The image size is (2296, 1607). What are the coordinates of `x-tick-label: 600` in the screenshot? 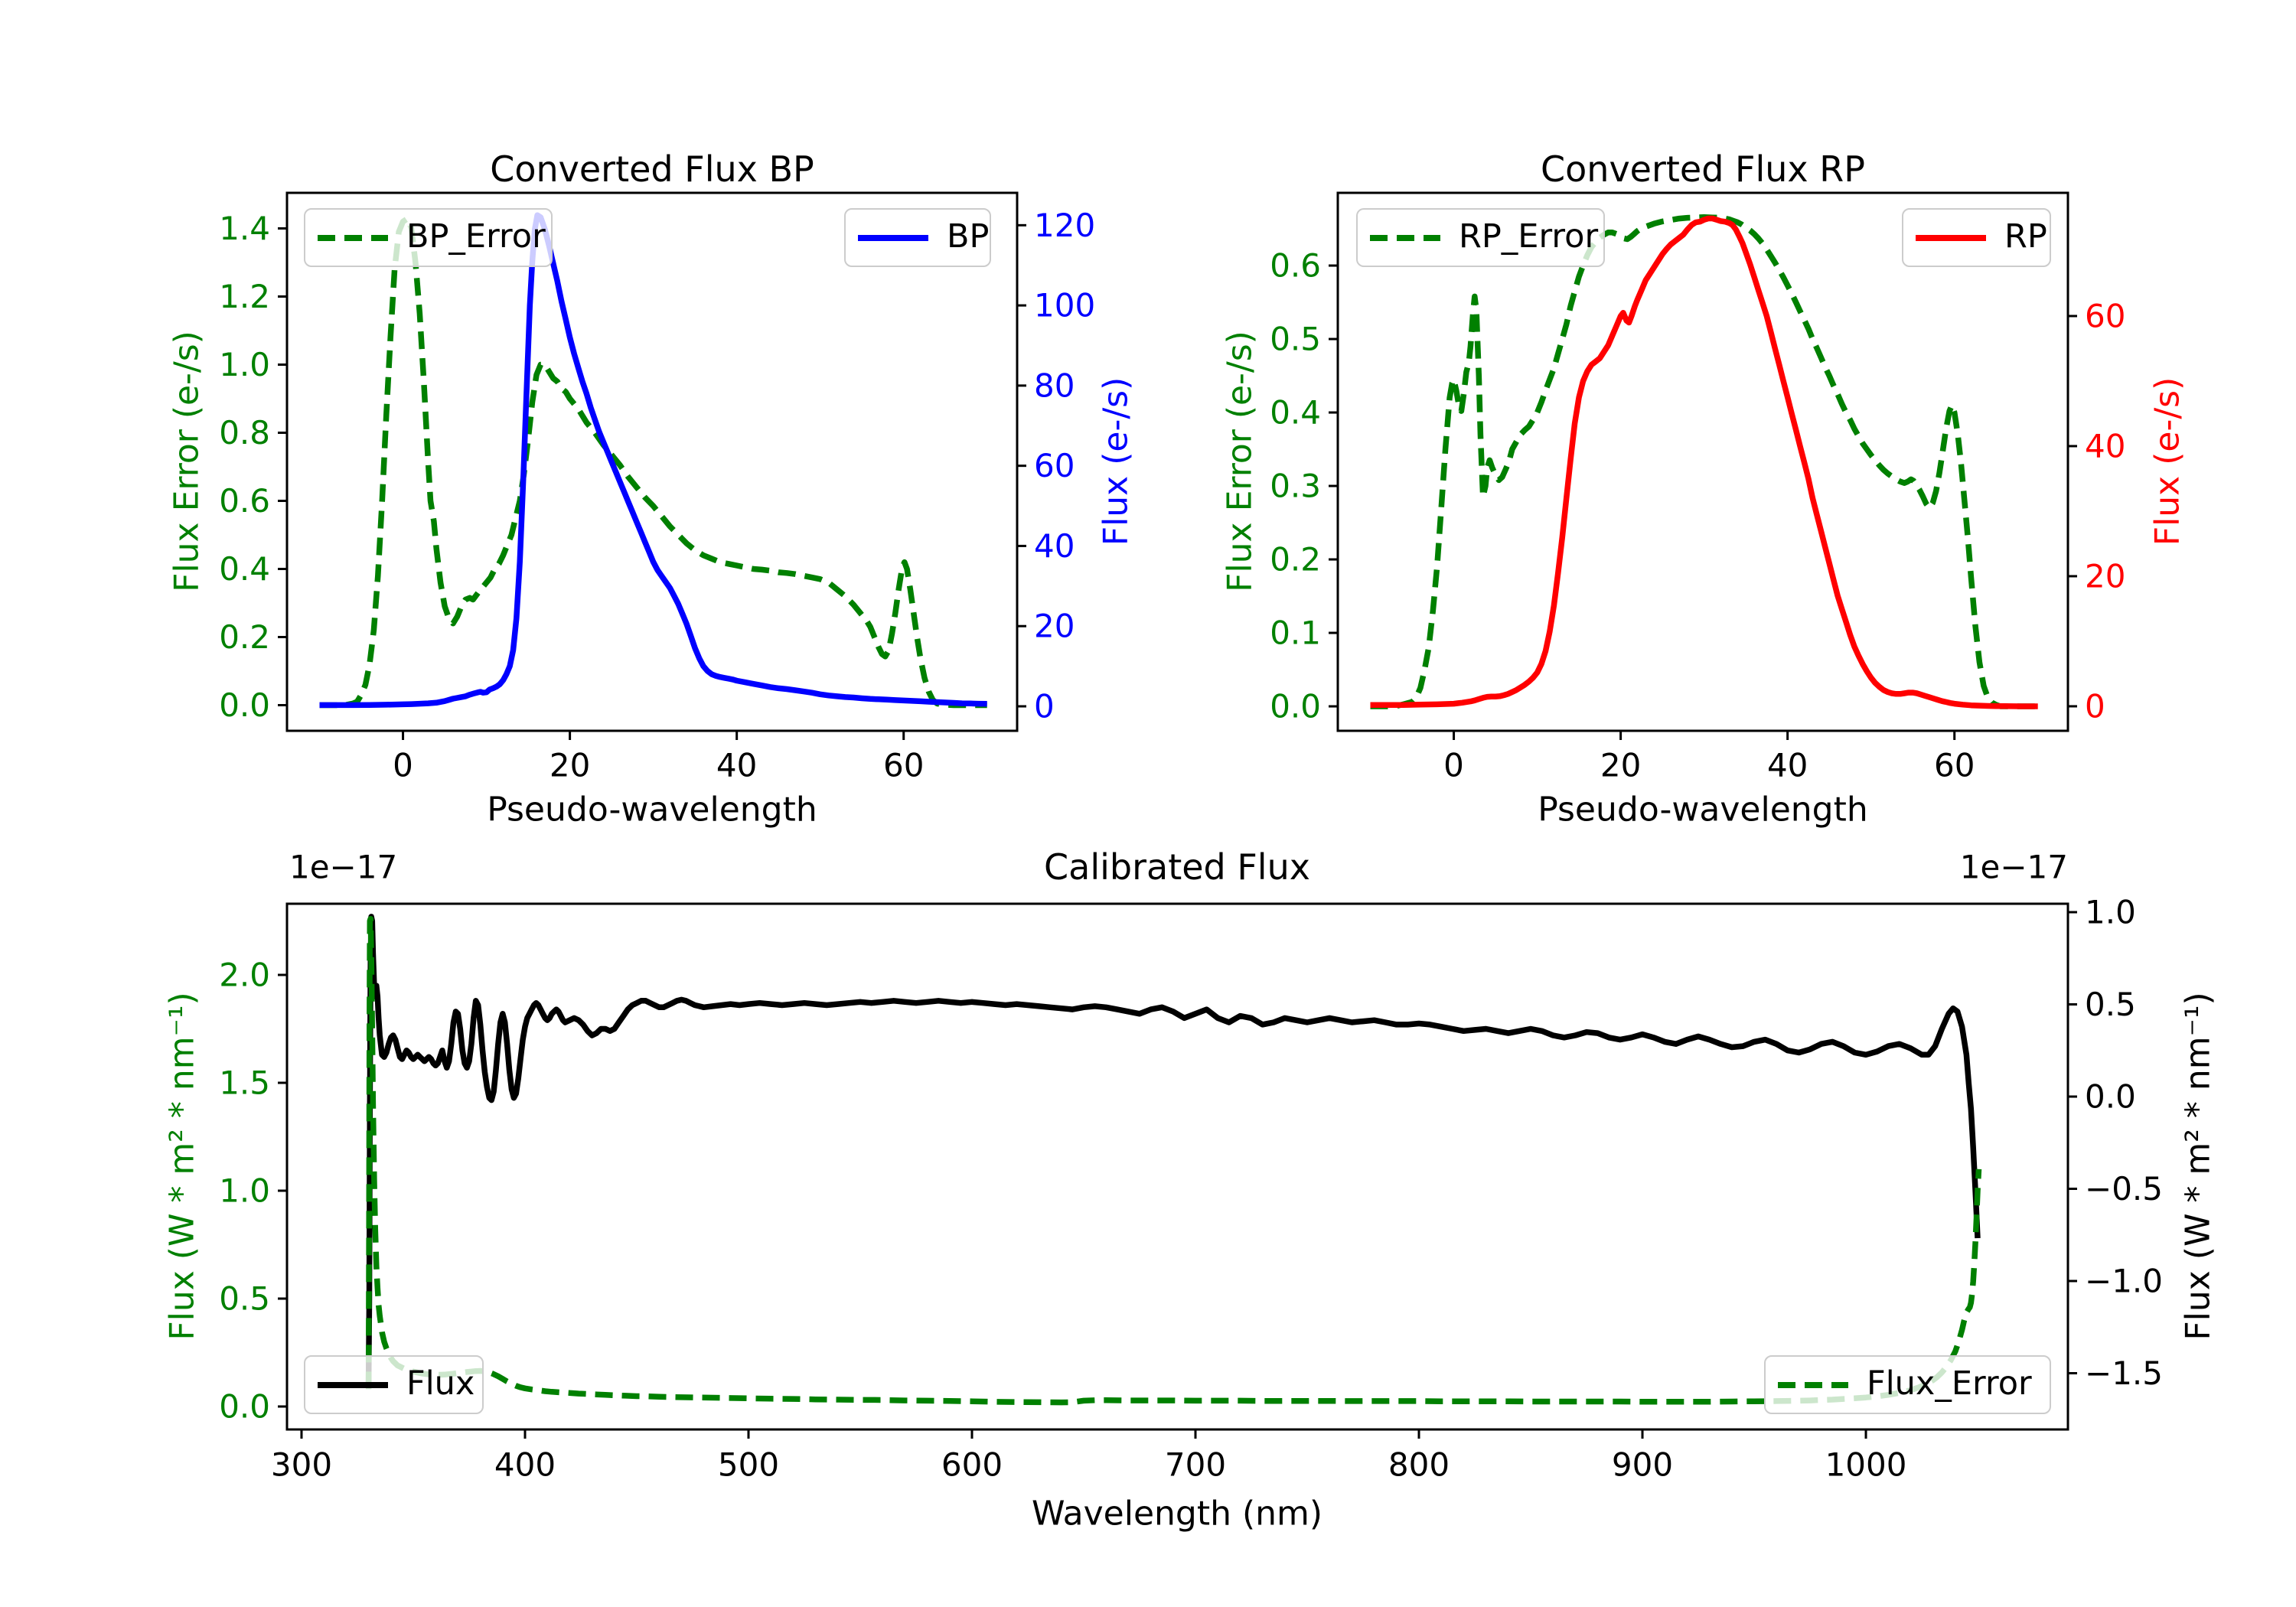 It's located at (972, 1465).